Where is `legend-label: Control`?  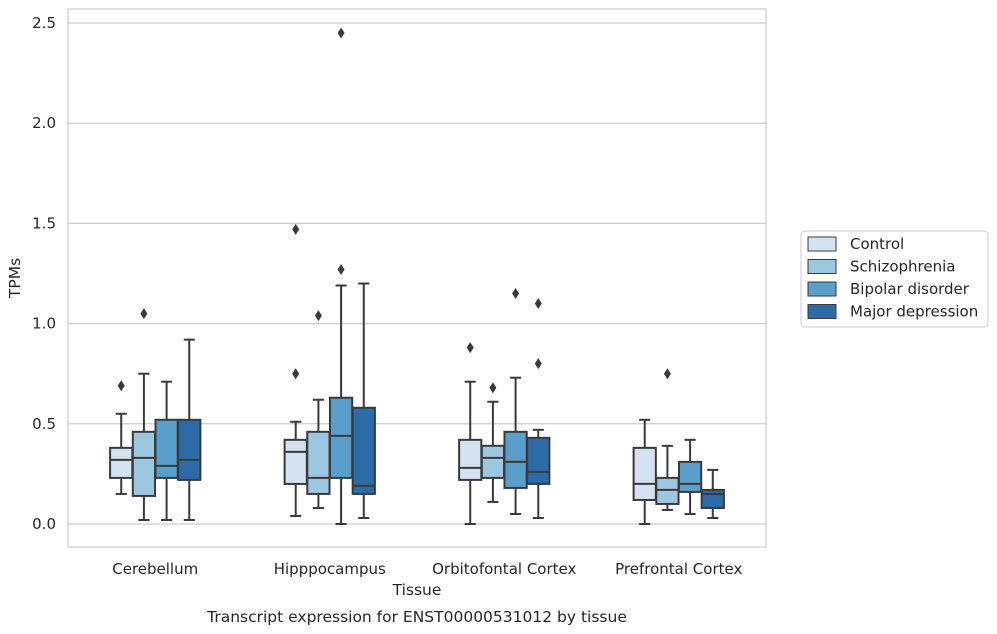 legend-label: Control is located at coordinates (877, 244).